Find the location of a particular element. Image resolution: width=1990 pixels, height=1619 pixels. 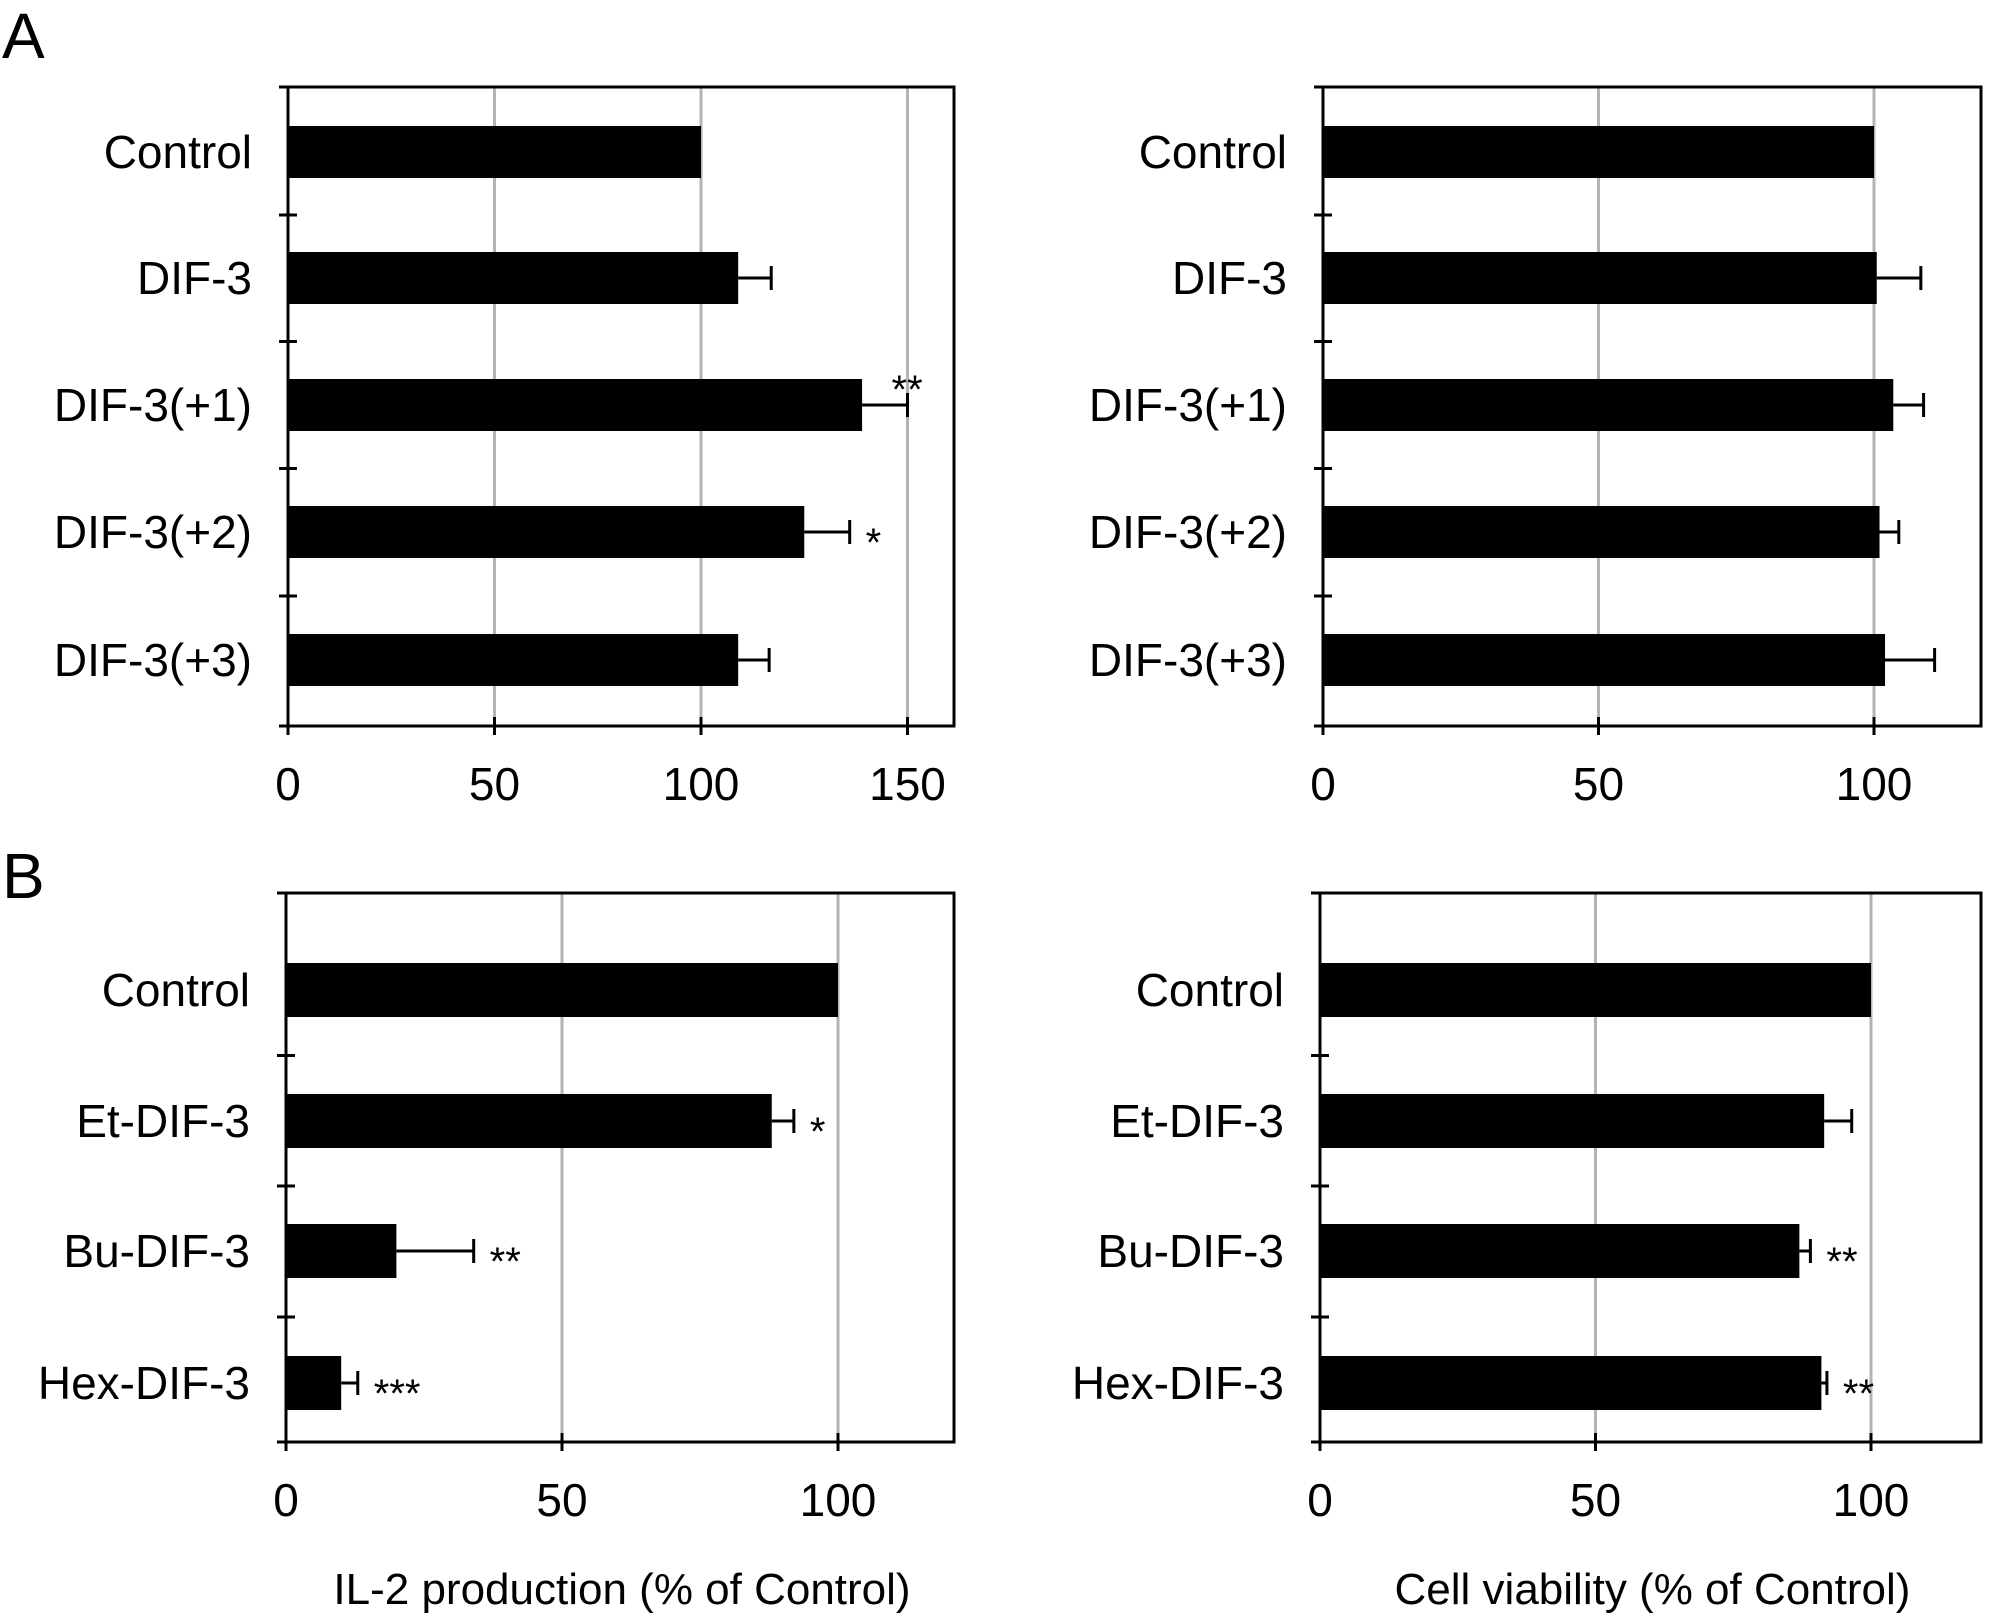

x-axis-title: IL-2 production (% of Control) is located at coordinates (621, 1589).